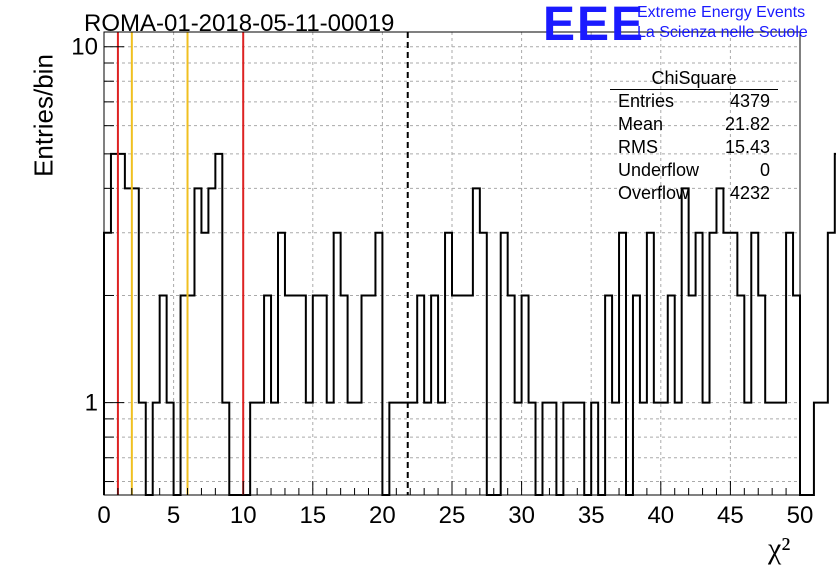 The height and width of the screenshot is (572, 836). What do you see at coordinates (243, 515) in the screenshot?
I see `x-tick-label: 10` at bounding box center [243, 515].